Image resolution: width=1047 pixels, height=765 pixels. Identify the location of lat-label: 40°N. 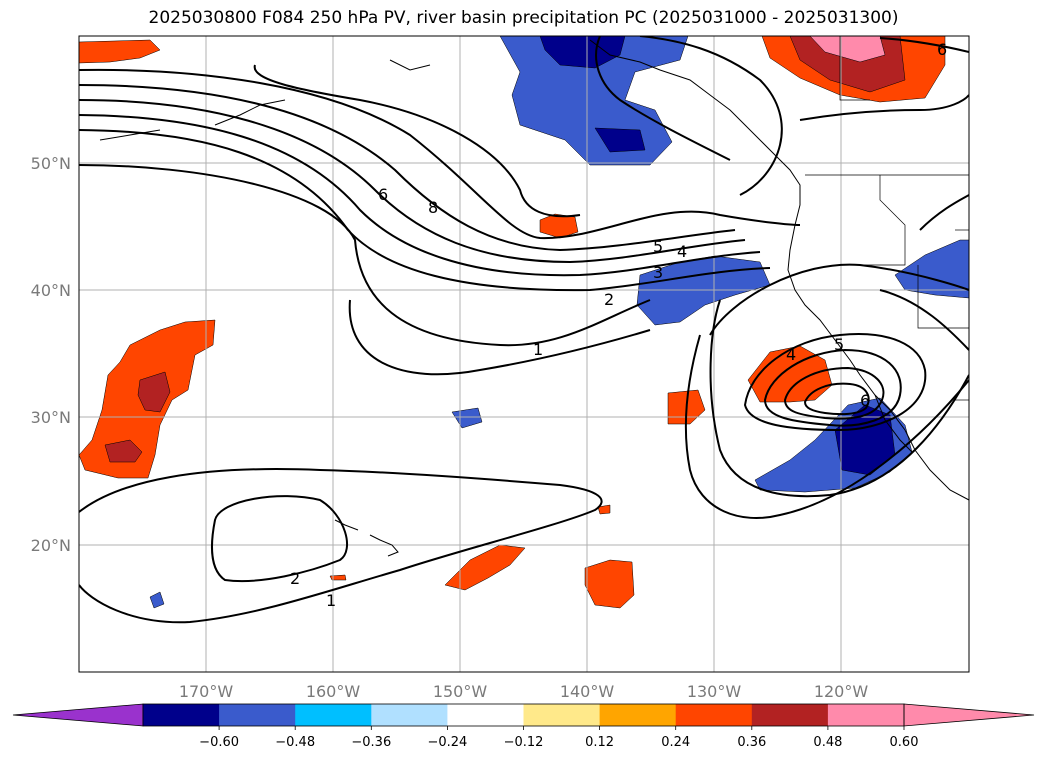
(51, 290).